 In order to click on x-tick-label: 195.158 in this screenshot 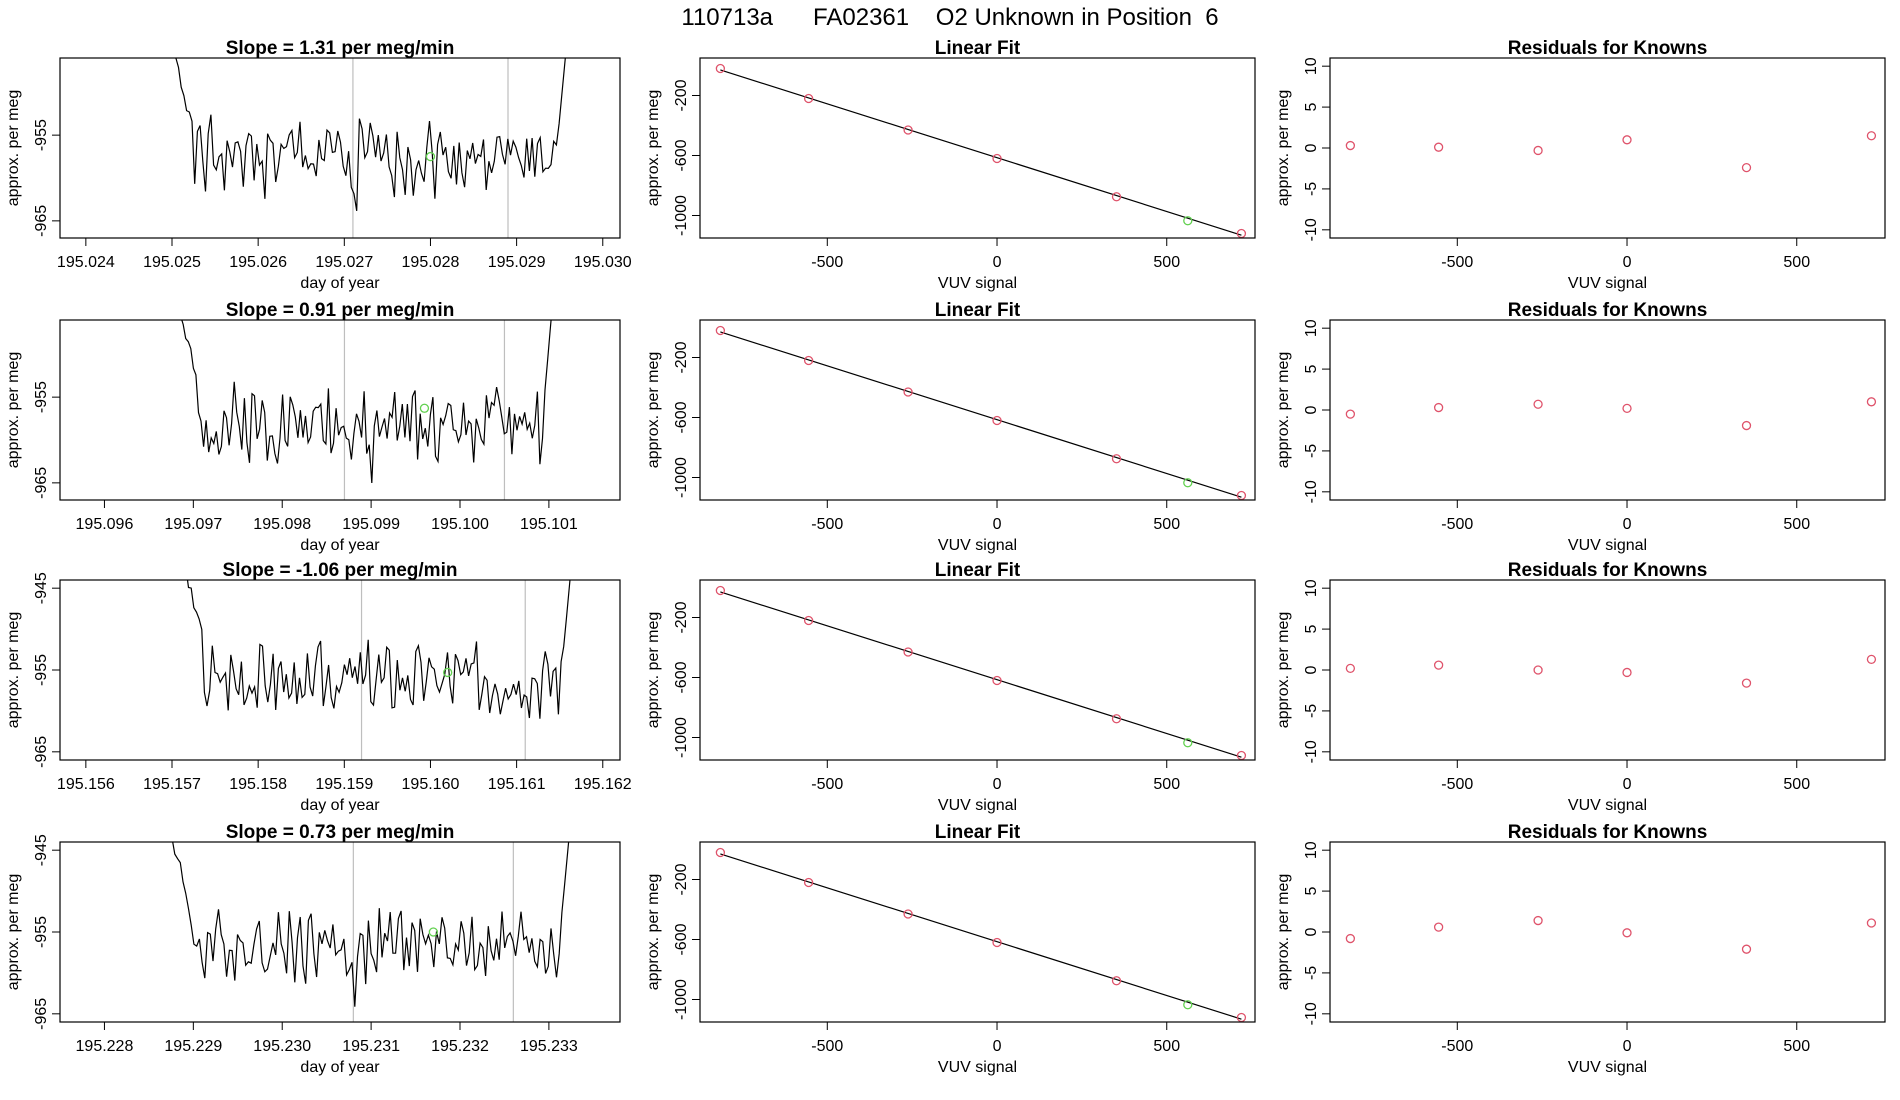, I will do `click(258, 784)`.